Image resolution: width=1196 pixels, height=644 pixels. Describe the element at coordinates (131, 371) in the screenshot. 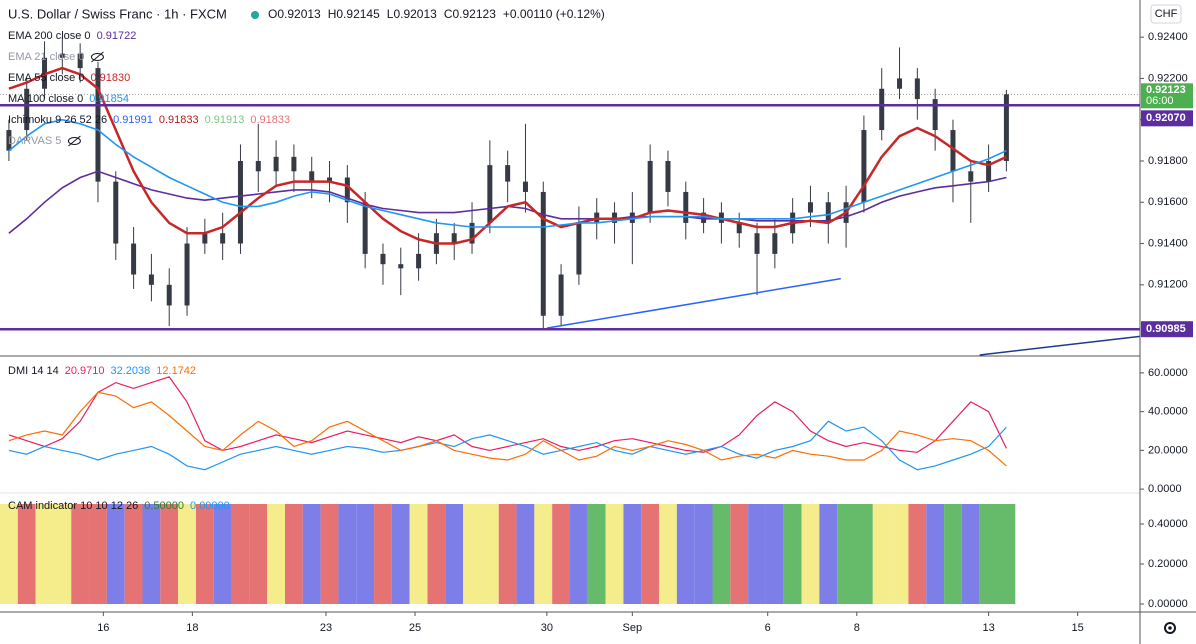

I see `pane-legend-value: 32.2038` at that location.